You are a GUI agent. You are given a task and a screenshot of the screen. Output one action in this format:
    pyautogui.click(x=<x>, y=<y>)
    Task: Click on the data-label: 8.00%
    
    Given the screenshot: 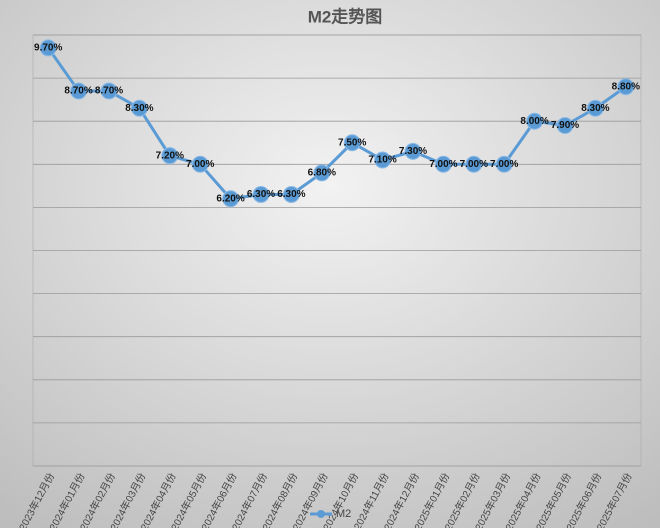 What is the action you would take?
    pyautogui.click(x=534, y=121)
    